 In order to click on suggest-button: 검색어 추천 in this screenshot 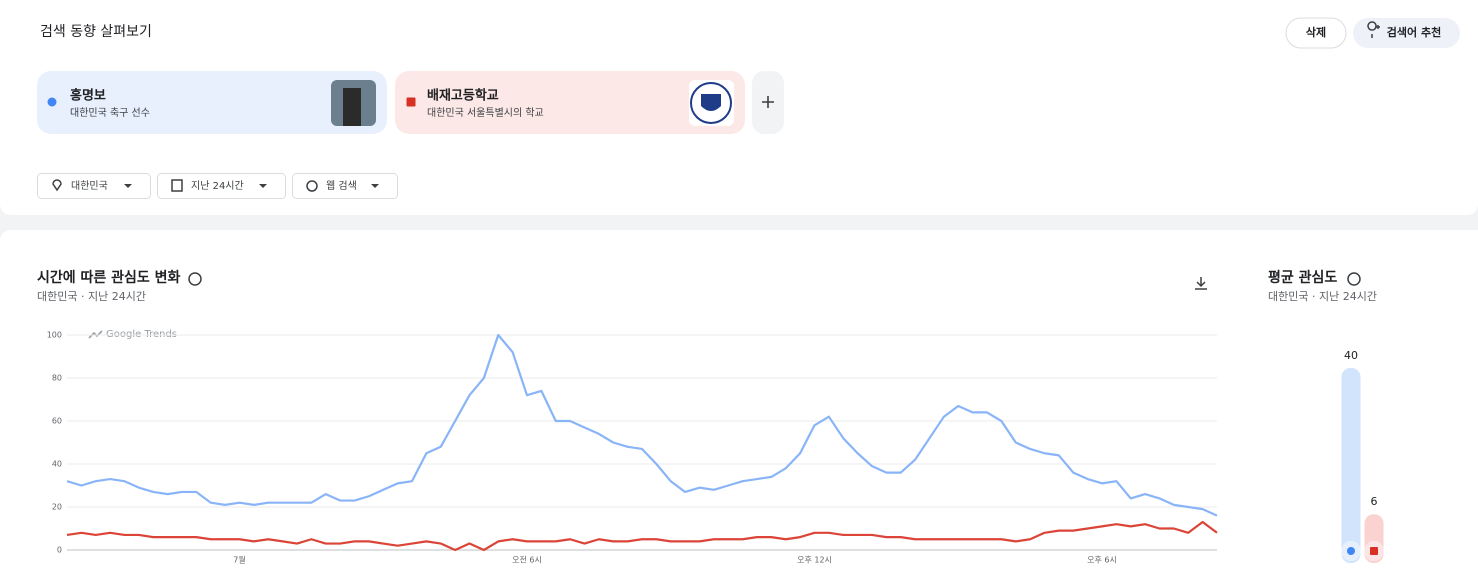, I will do `click(1406, 33)`.